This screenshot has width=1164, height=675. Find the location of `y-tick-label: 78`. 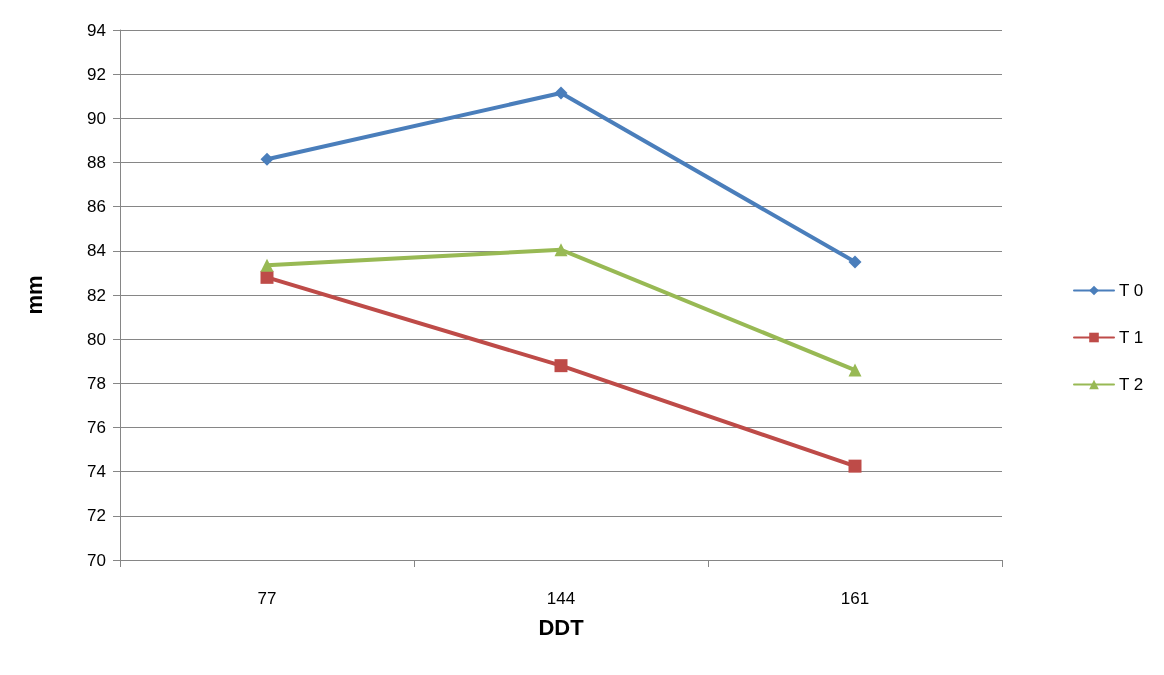

y-tick-label: 78 is located at coordinates (96, 383).